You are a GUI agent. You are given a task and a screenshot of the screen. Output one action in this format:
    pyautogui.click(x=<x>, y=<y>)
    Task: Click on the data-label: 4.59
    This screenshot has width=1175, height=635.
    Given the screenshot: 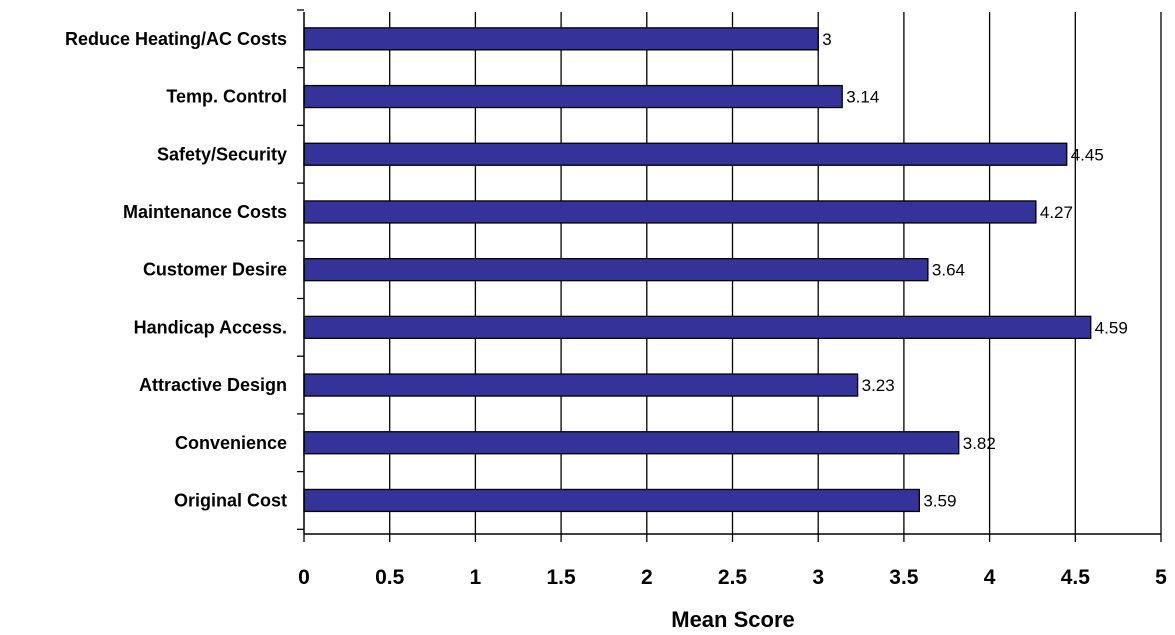 What is the action you would take?
    pyautogui.click(x=1111, y=327)
    